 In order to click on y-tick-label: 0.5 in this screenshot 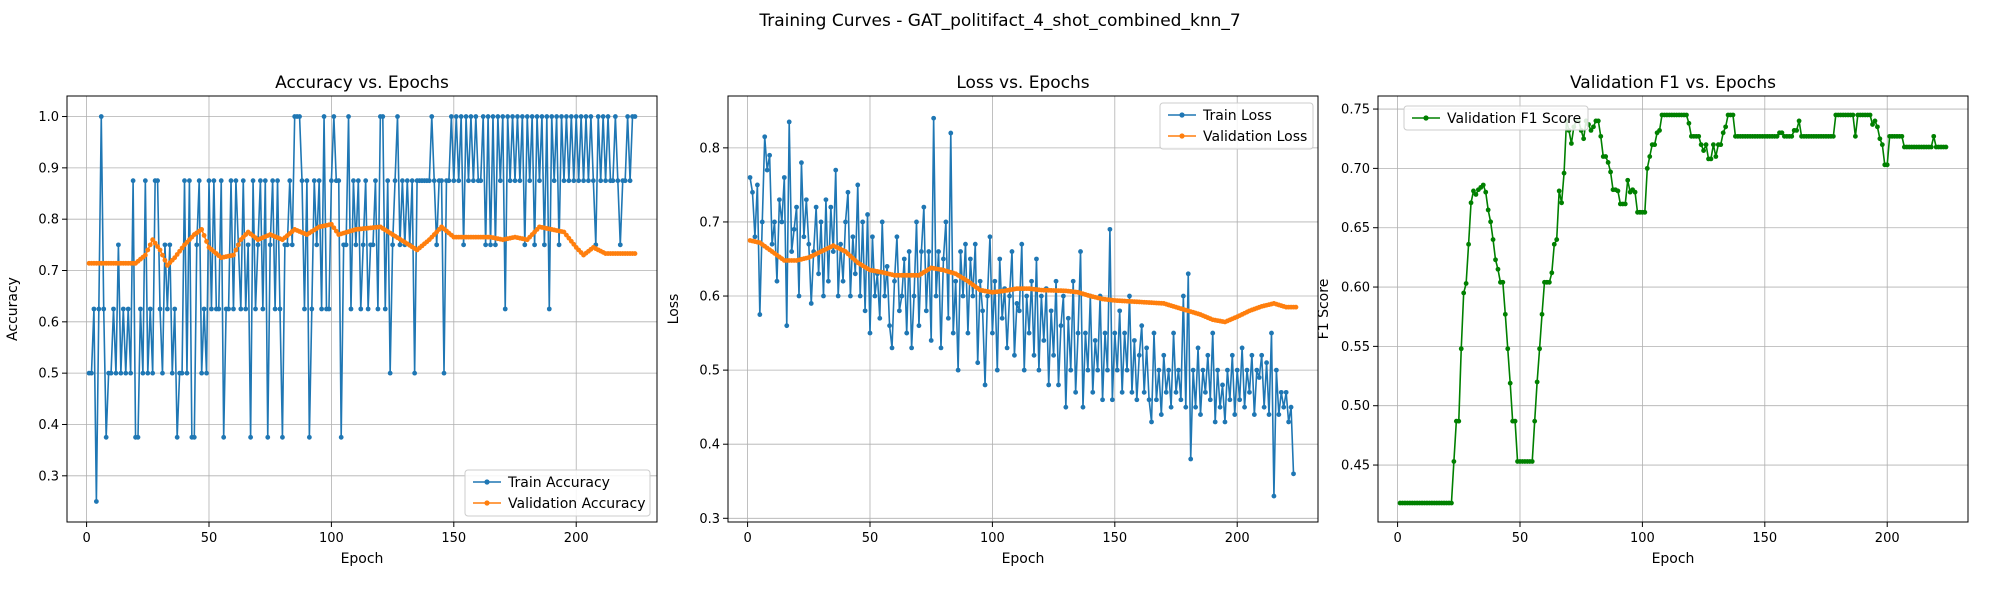, I will do `click(709, 371)`.